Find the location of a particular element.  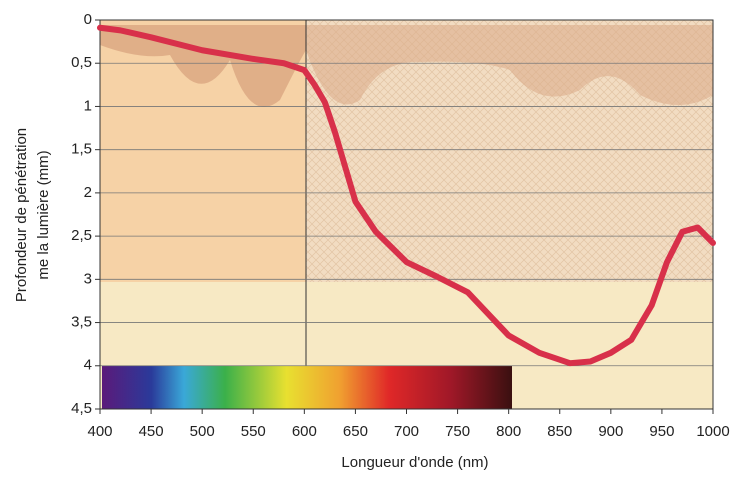

x-tick-label: 900 is located at coordinates (610, 431).